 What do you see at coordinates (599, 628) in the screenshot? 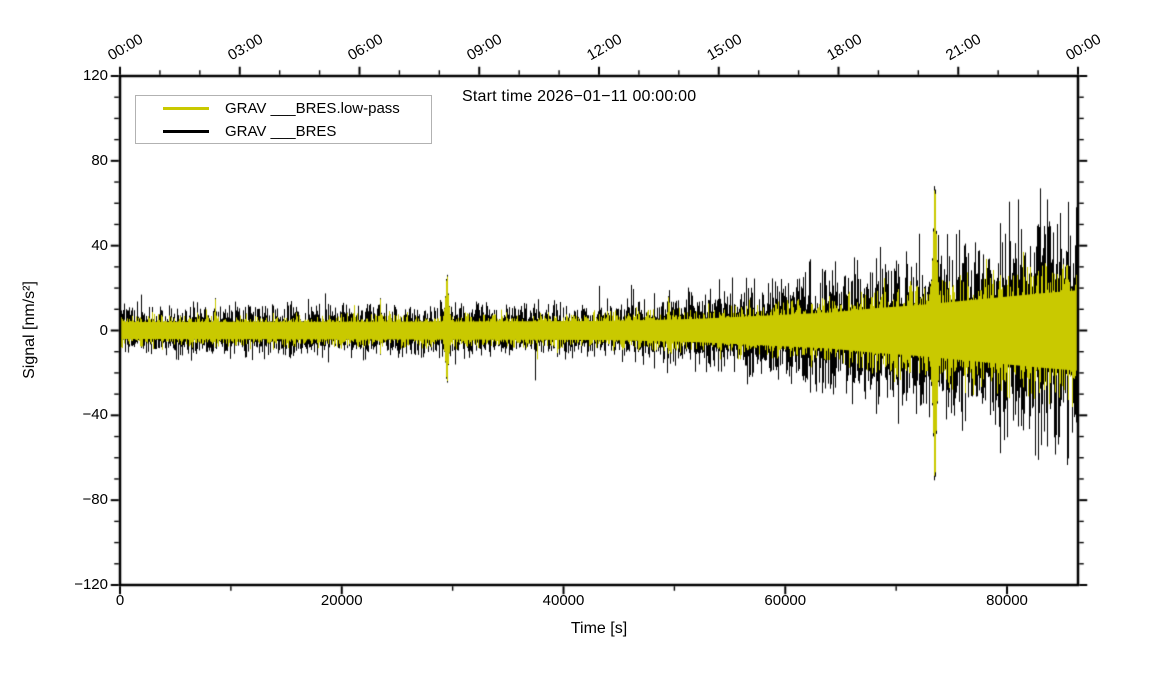
I see `x-axis-label: Time [s]` at bounding box center [599, 628].